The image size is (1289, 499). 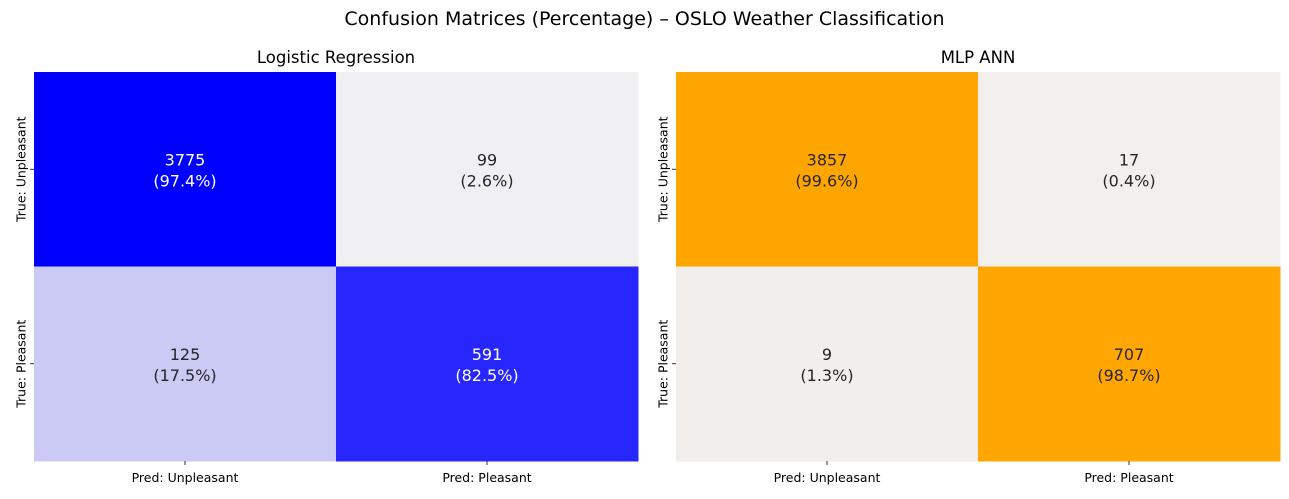 I want to click on cell-count-label: 591, so click(x=487, y=354).